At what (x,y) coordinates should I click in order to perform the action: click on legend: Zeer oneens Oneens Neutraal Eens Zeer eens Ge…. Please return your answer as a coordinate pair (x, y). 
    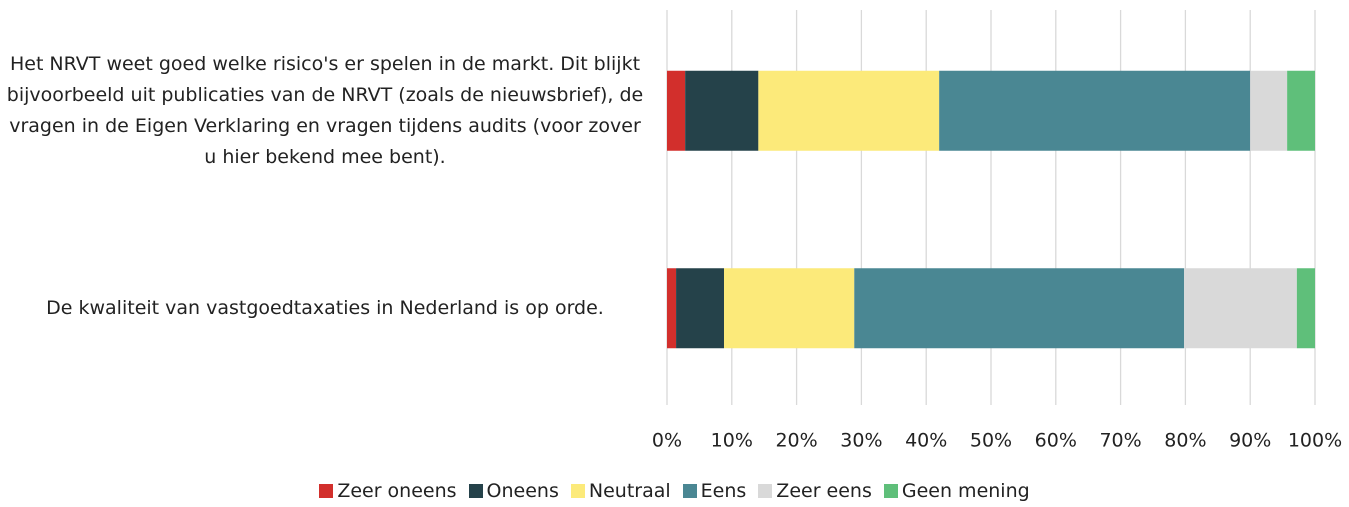
    Looking at the image, I should click on (674, 491).